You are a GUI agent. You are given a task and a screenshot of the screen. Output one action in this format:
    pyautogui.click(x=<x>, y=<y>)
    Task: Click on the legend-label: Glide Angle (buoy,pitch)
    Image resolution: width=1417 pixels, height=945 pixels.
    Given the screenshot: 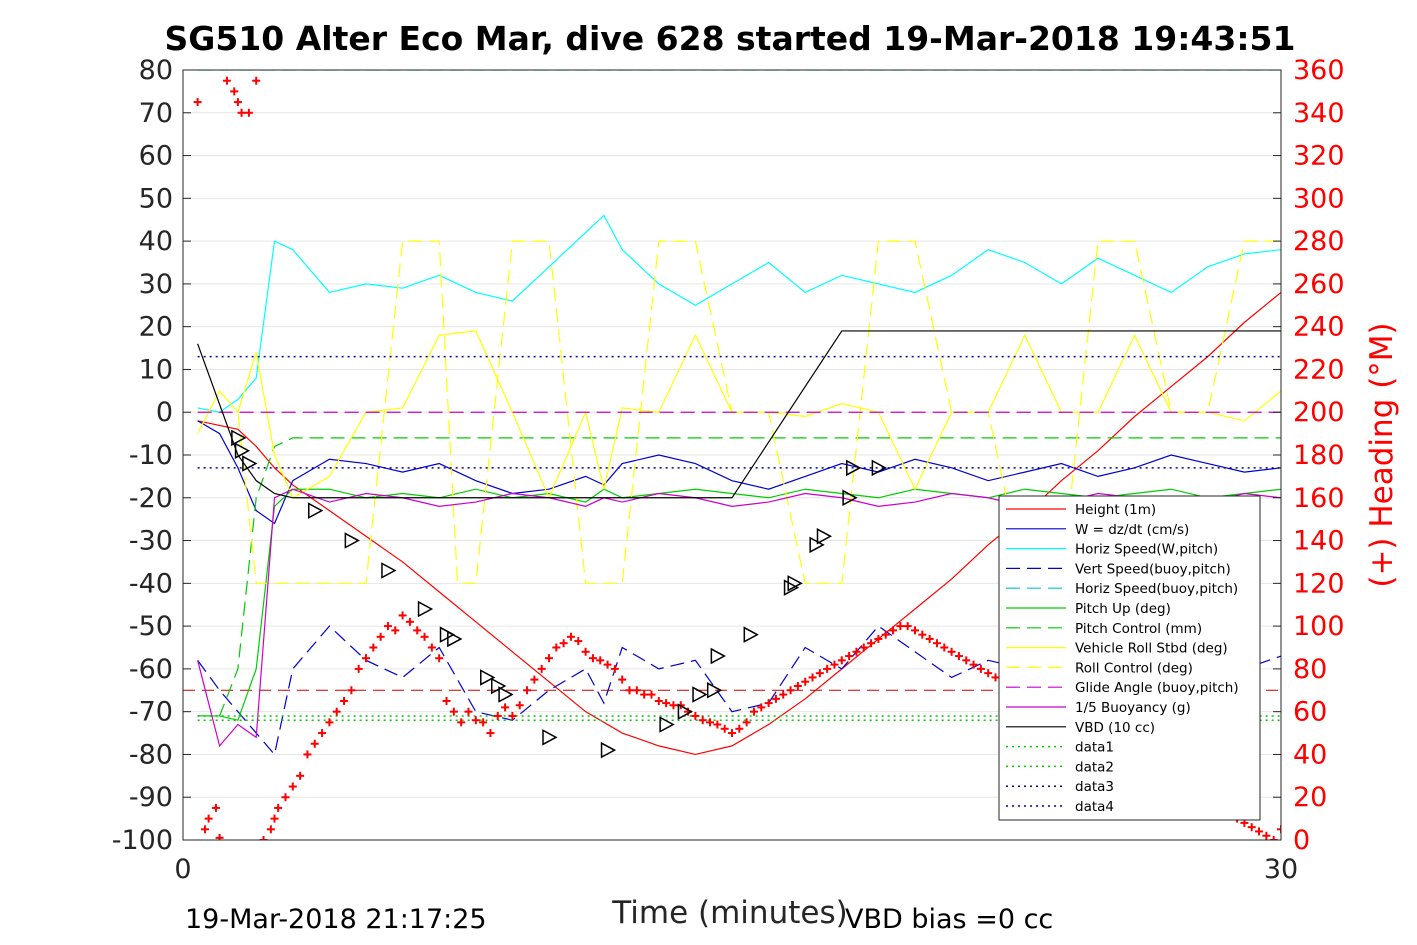 What is the action you would take?
    pyautogui.click(x=1157, y=688)
    